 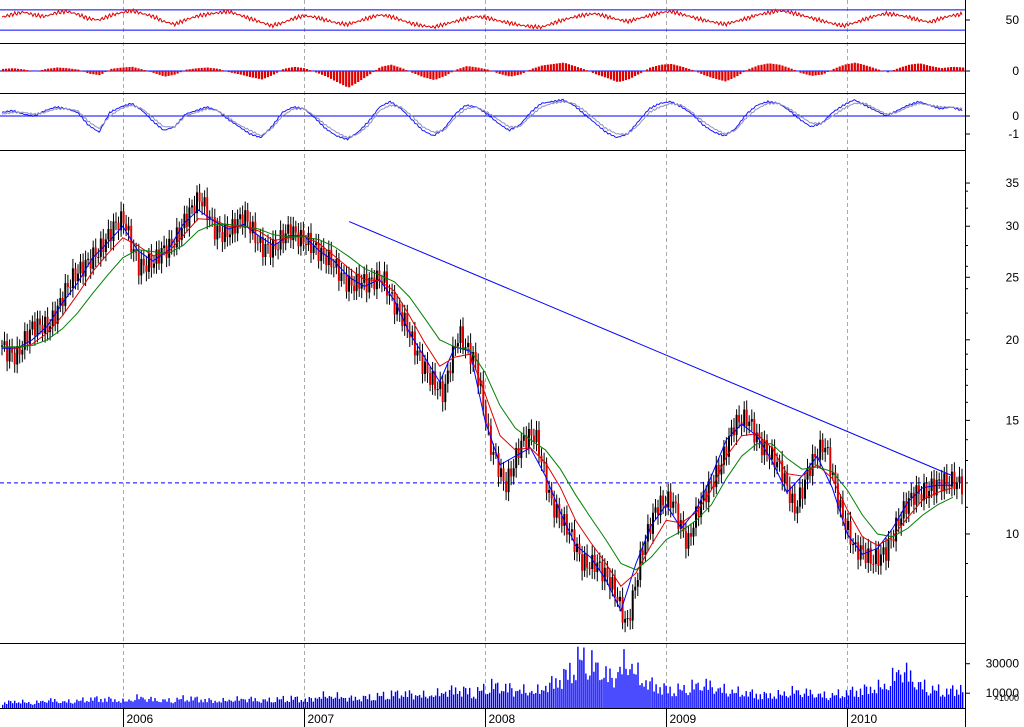 I want to click on price-tick-label: 15, so click(x=1013, y=420).